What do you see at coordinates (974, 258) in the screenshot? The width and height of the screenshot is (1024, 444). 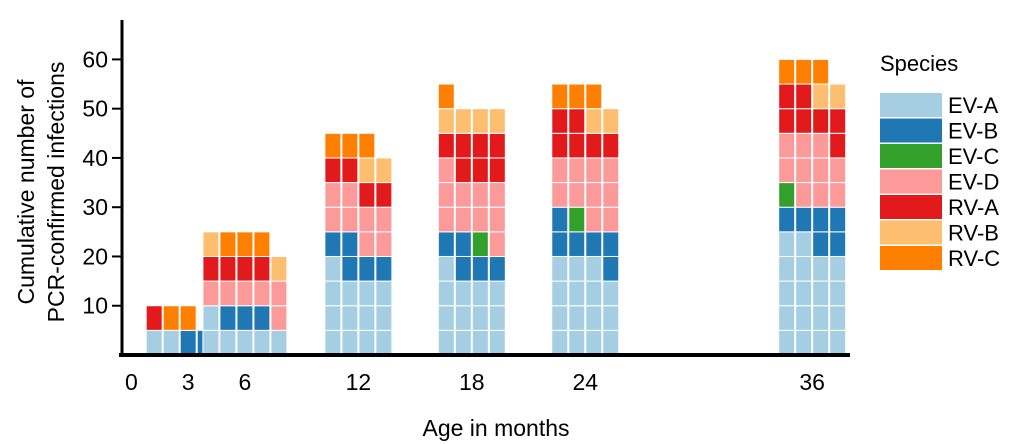 I see `legend-label-rv-c: RV-C` at bounding box center [974, 258].